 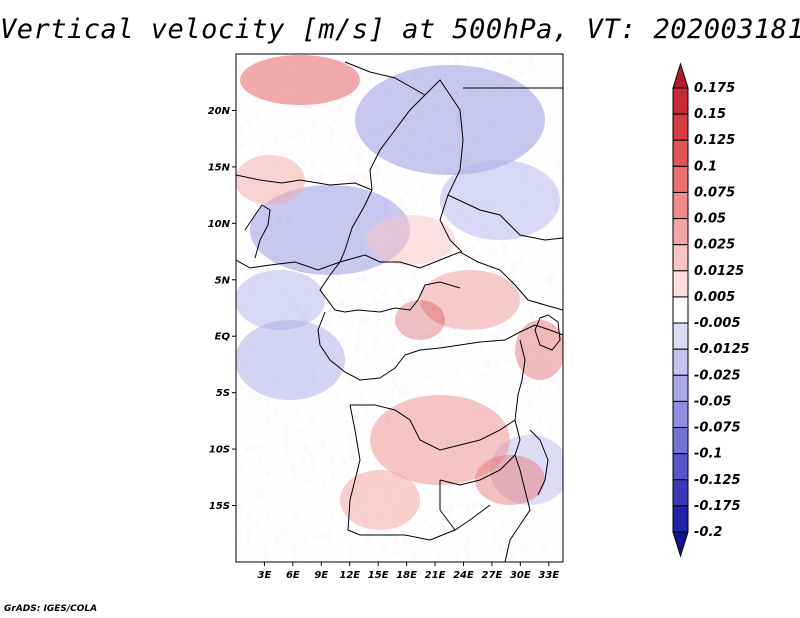 I want to click on colorbar-level-label: 0.0125, so click(x=719, y=271).